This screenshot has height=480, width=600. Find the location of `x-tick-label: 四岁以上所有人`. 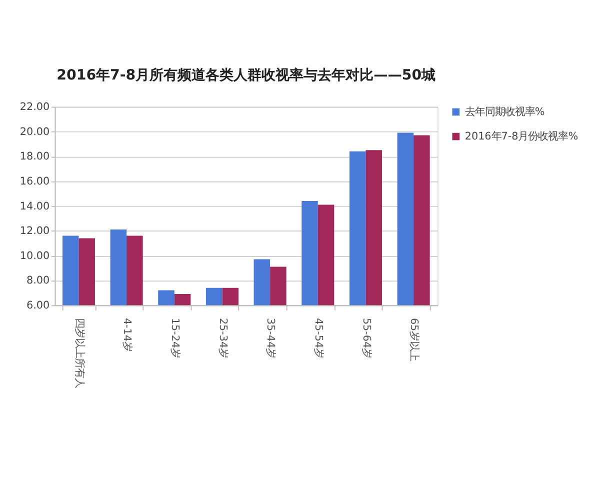

x-tick-label: 四岁以上所有人 is located at coordinates (79, 353).